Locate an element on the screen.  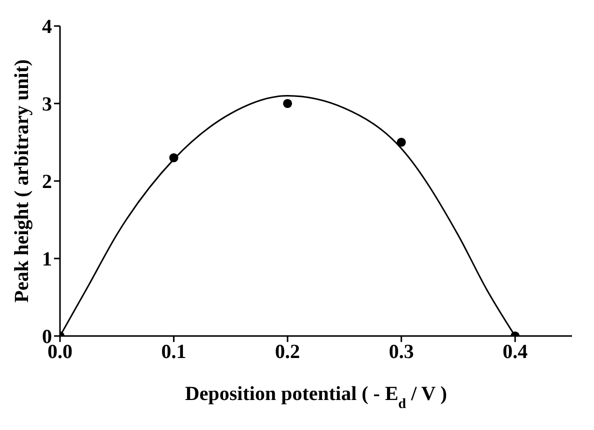
x-tick-label: 0.3 is located at coordinates (401, 352).